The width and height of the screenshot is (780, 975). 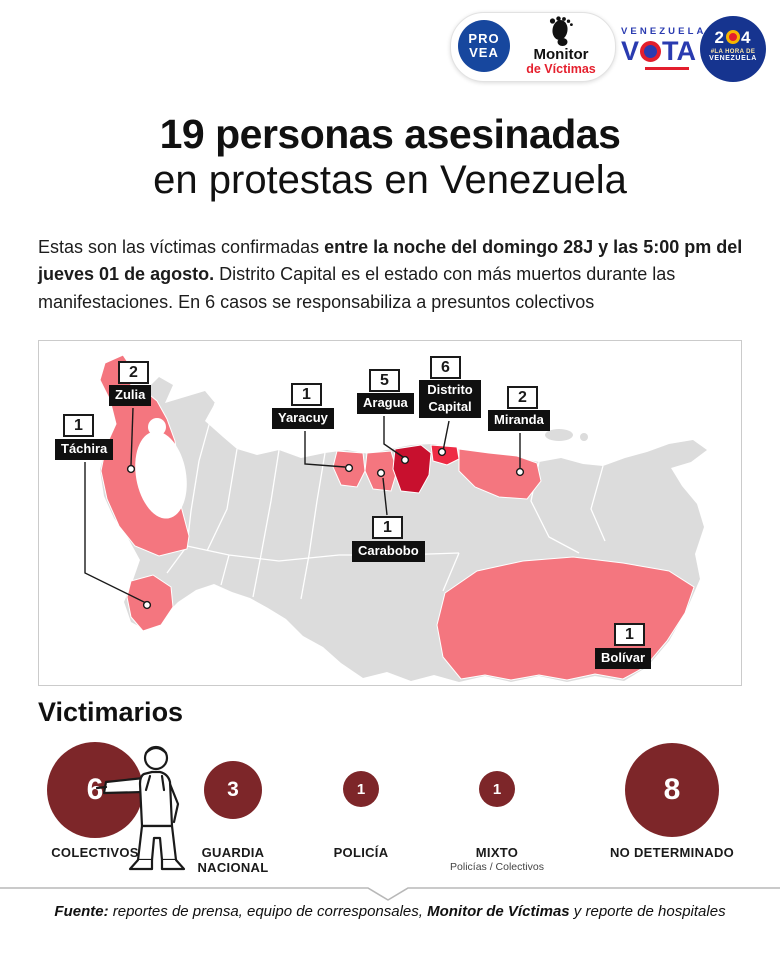 I want to click on state-distrito-capital, so click(x=445, y=455).